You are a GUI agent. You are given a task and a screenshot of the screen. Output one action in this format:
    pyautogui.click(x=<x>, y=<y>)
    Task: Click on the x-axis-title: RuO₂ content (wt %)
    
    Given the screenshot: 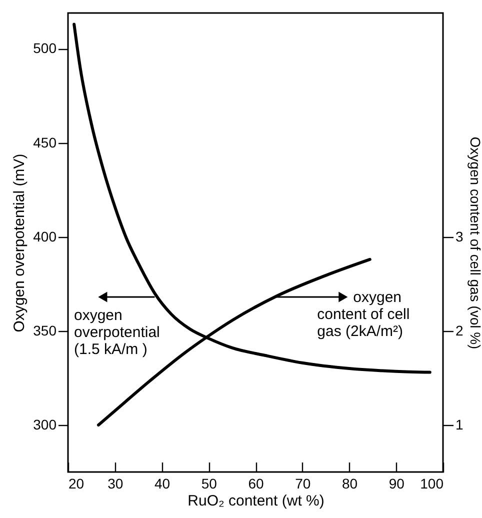 What is the action you would take?
    pyautogui.click(x=256, y=501)
    